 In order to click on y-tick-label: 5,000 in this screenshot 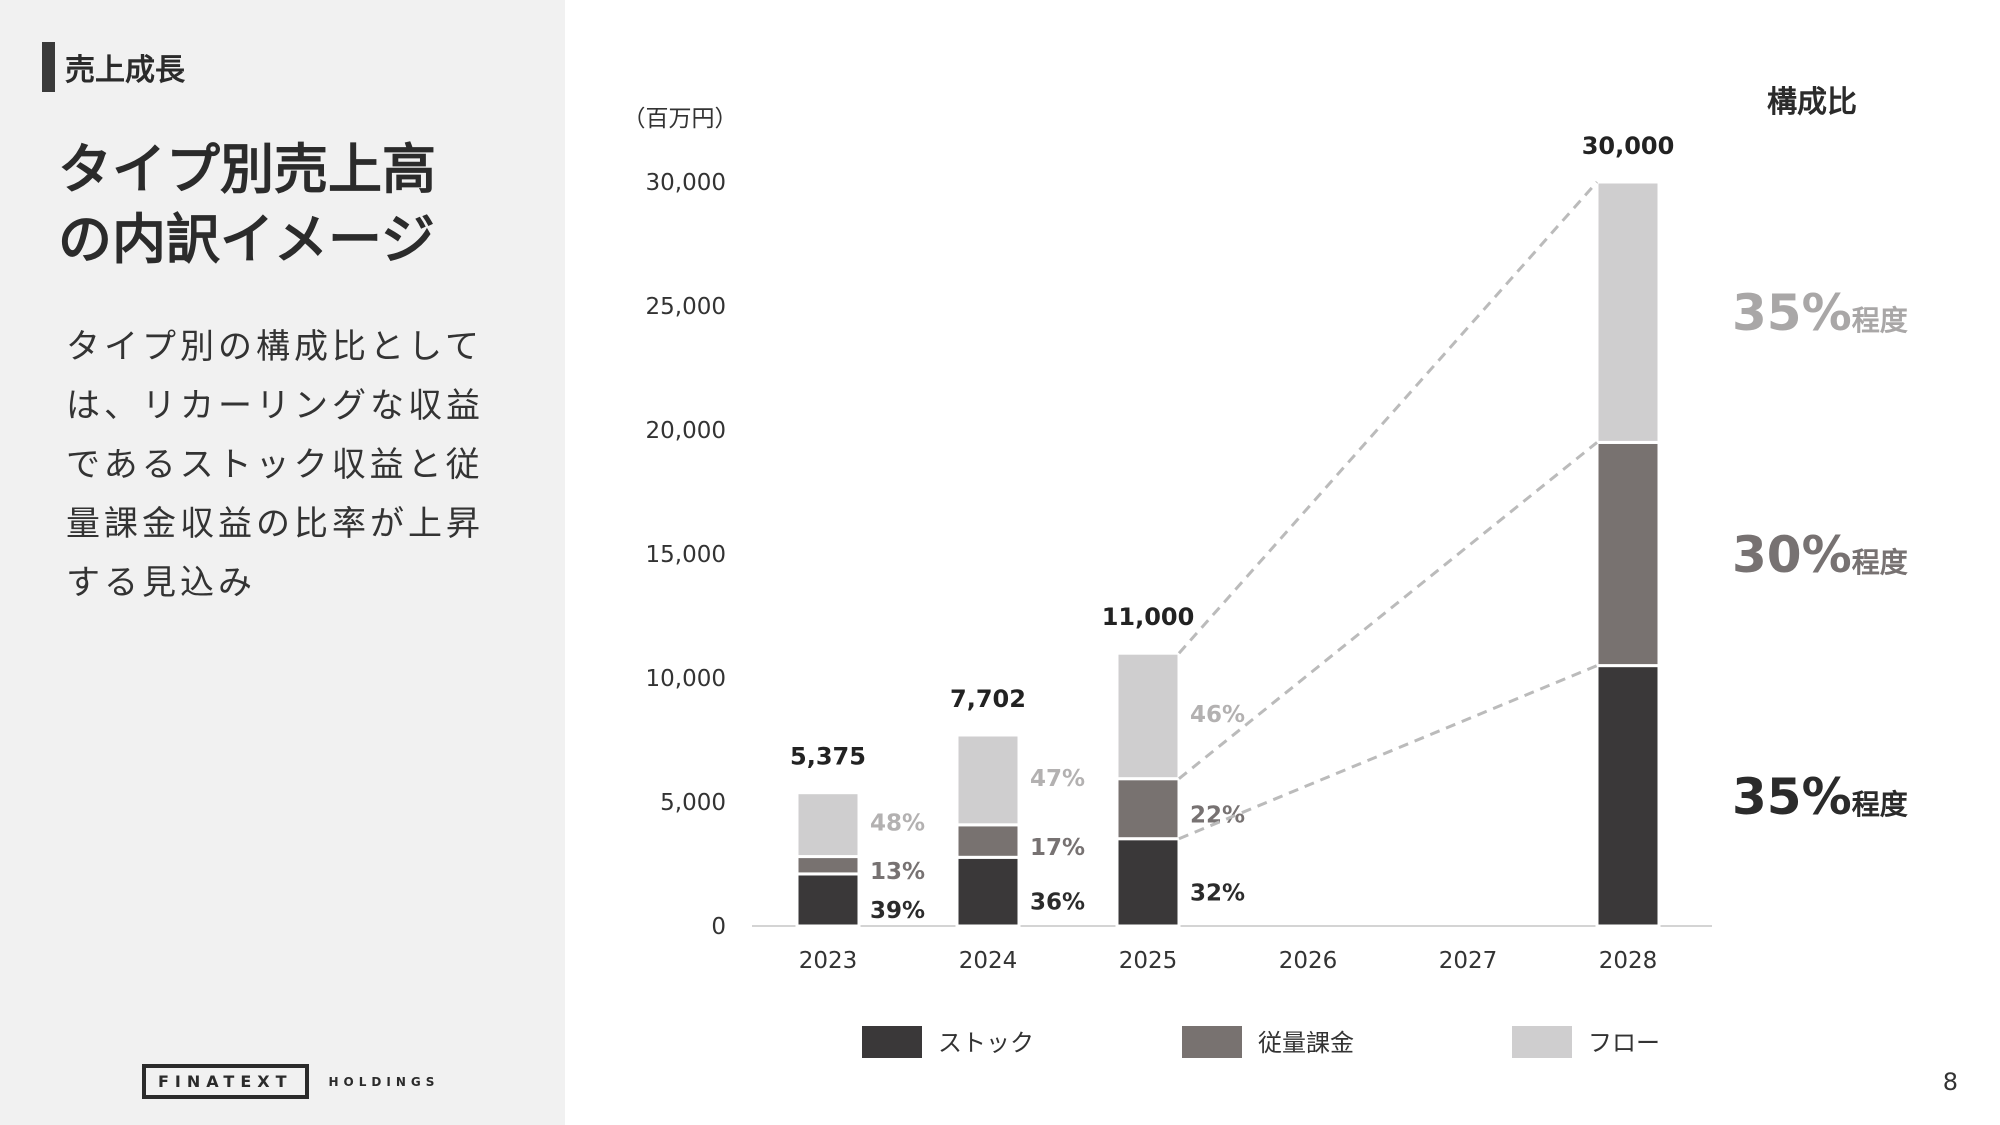, I will do `click(693, 803)`.